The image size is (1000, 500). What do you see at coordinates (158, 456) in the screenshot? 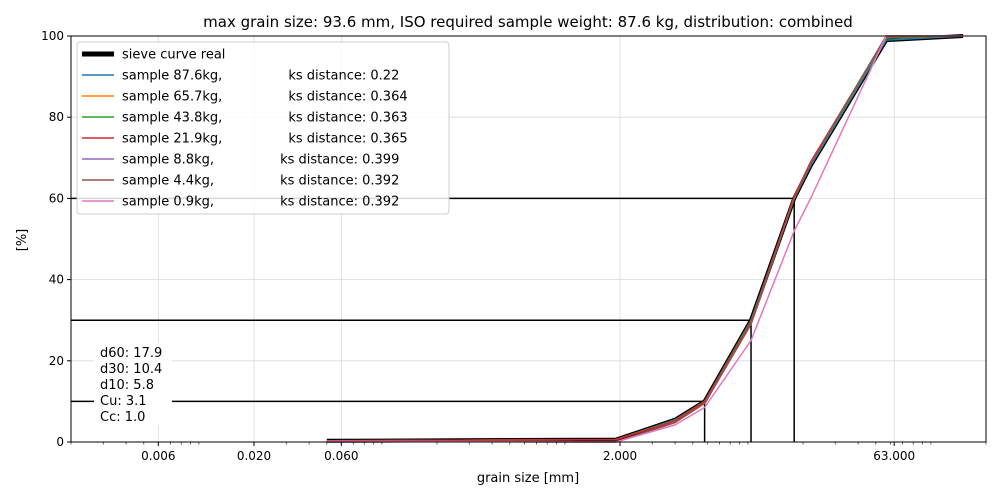
I see `x-tick-label: 0.006` at bounding box center [158, 456].